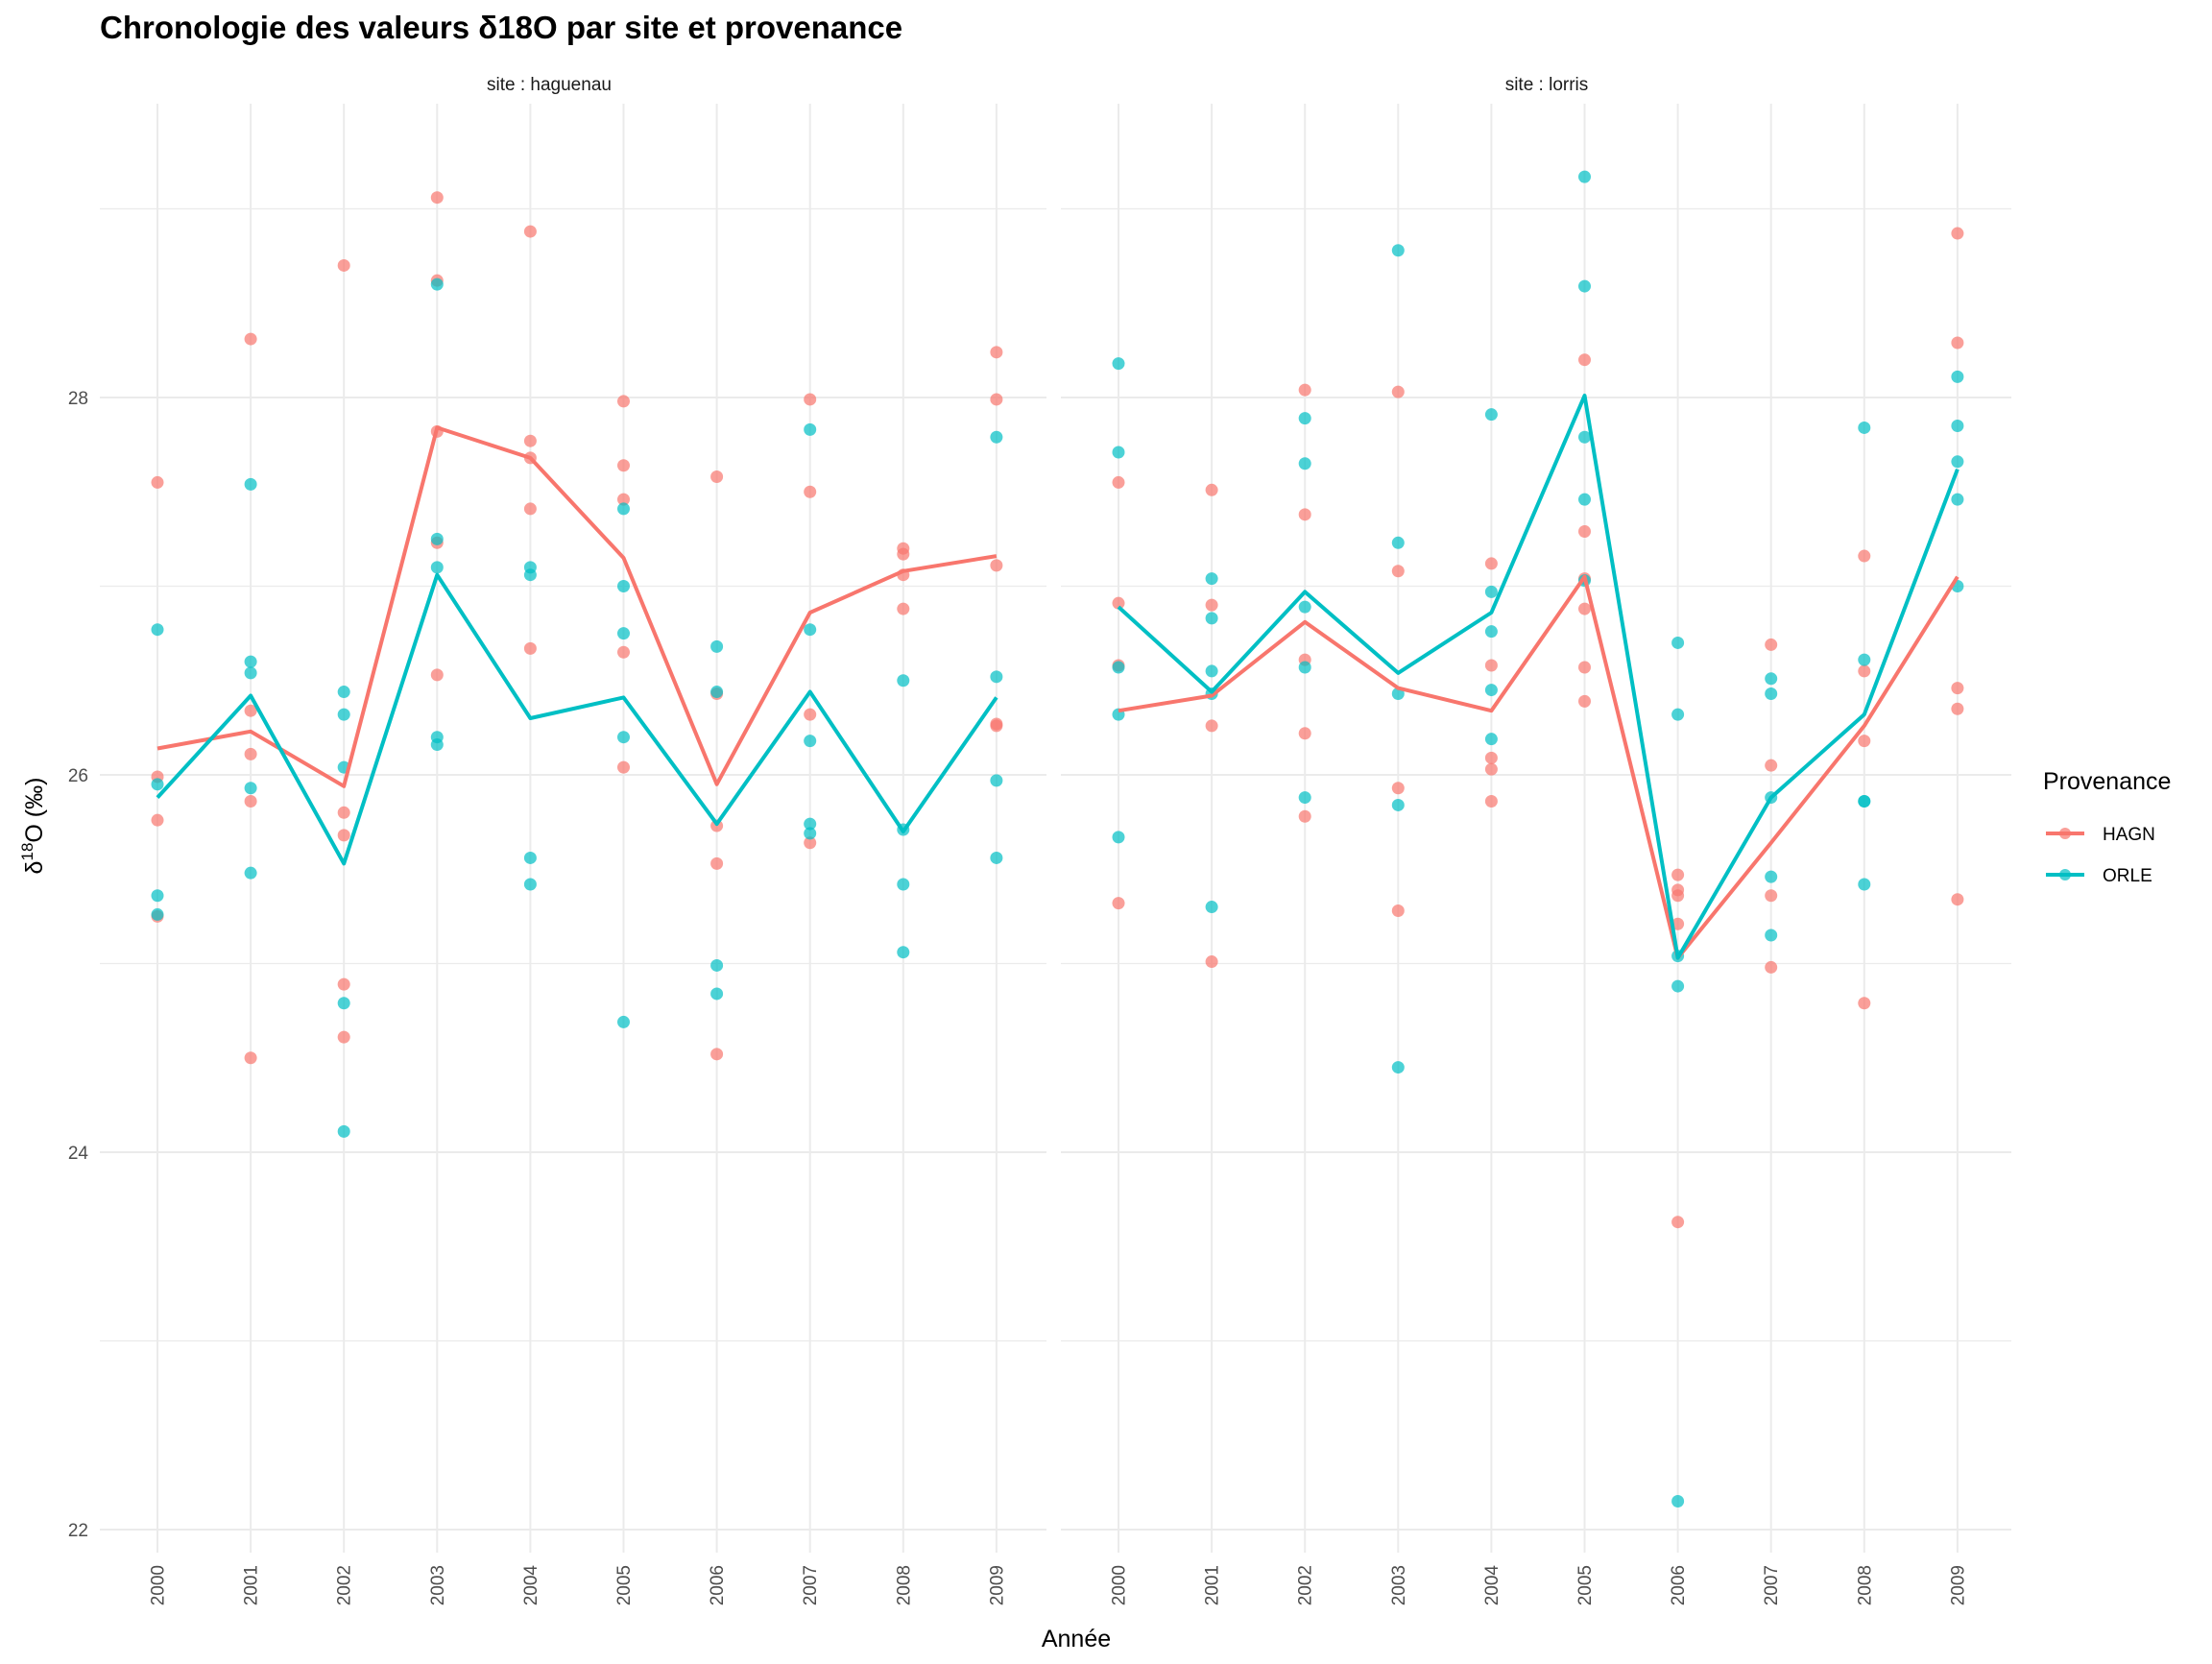  I want to click on mean-line-orle, so click(577, 719).